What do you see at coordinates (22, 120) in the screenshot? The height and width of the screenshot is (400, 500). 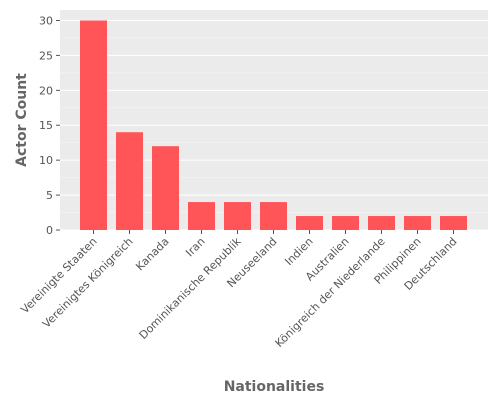 I see `y-axis-title: Actor Count` at bounding box center [22, 120].